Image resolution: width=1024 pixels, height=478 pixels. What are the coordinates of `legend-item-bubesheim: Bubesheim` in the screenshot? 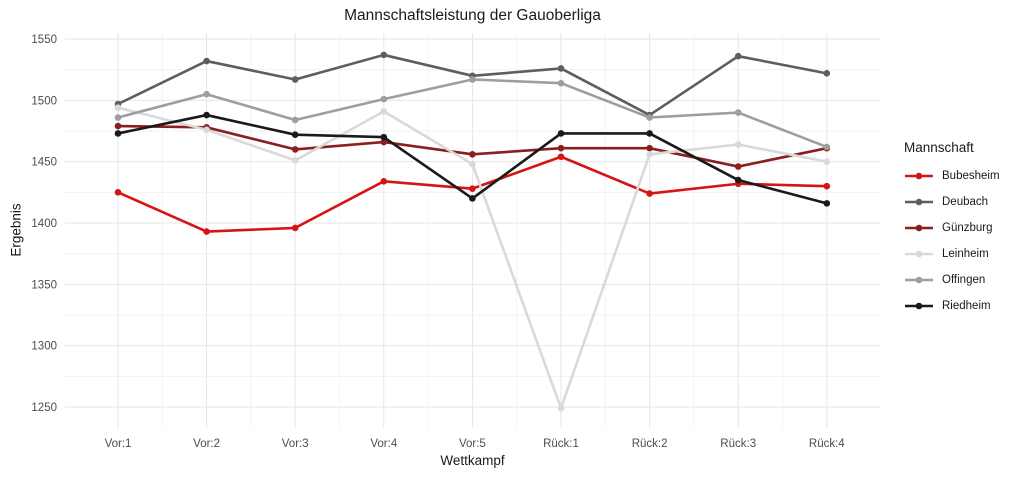 It's located at (952, 176).